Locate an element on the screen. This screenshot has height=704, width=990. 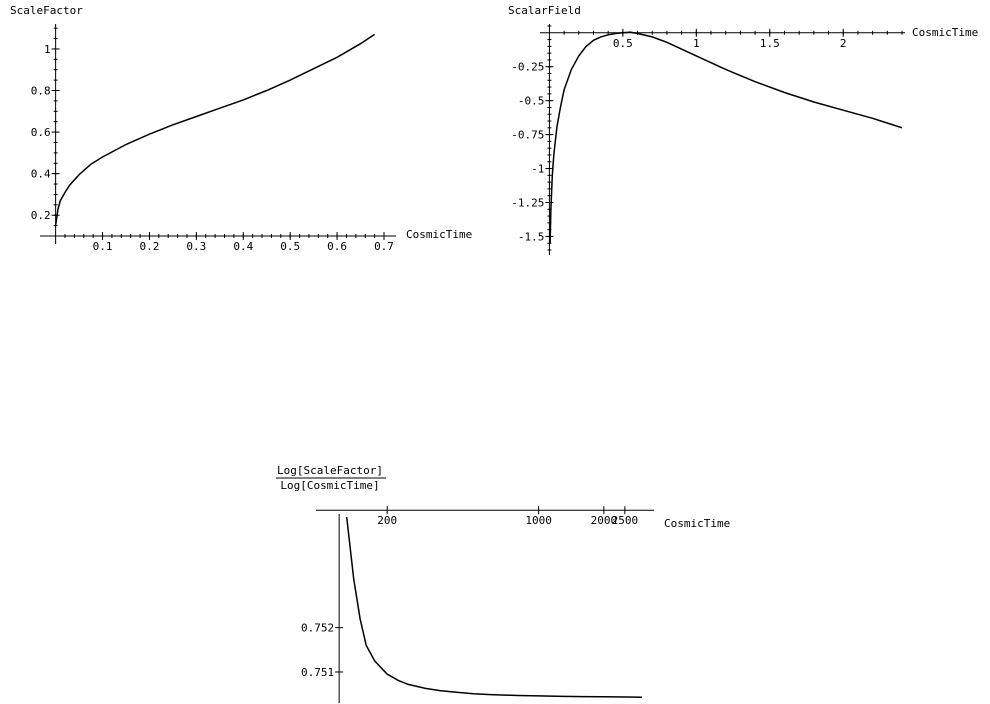
plot1-x-tick-label: 0.1 is located at coordinates (103, 246).